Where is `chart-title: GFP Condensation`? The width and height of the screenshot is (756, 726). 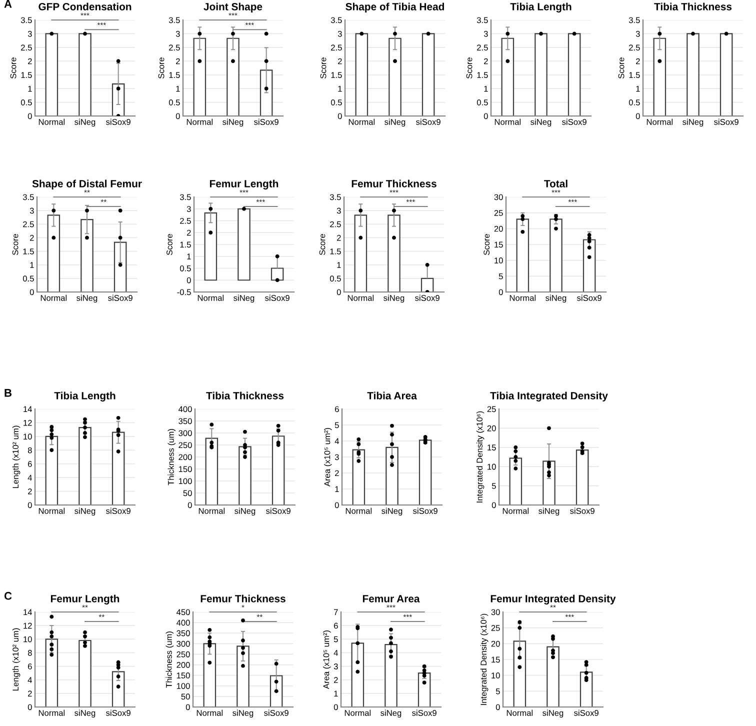 chart-title: GFP Condensation is located at coordinates (85, 6).